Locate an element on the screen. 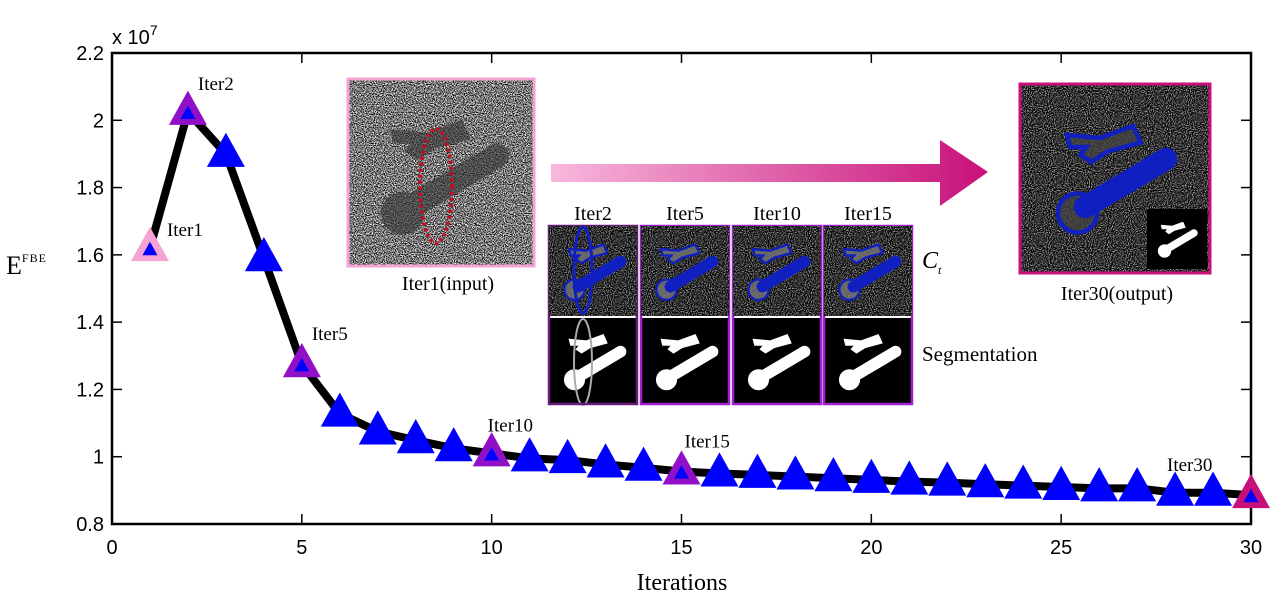 The height and width of the screenshot is (607, 1286). y-tick-label: 1.8 is located at coordinates (90, 189).